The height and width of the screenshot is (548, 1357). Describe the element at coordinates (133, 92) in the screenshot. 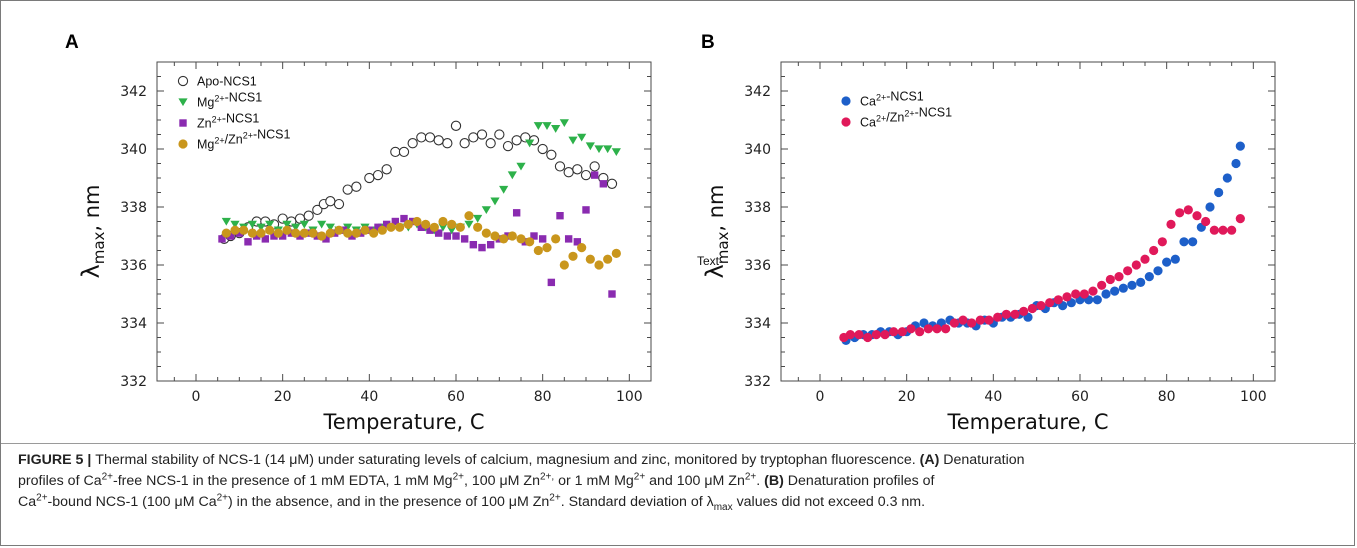

I see `y-tick-label: 342` at that location.